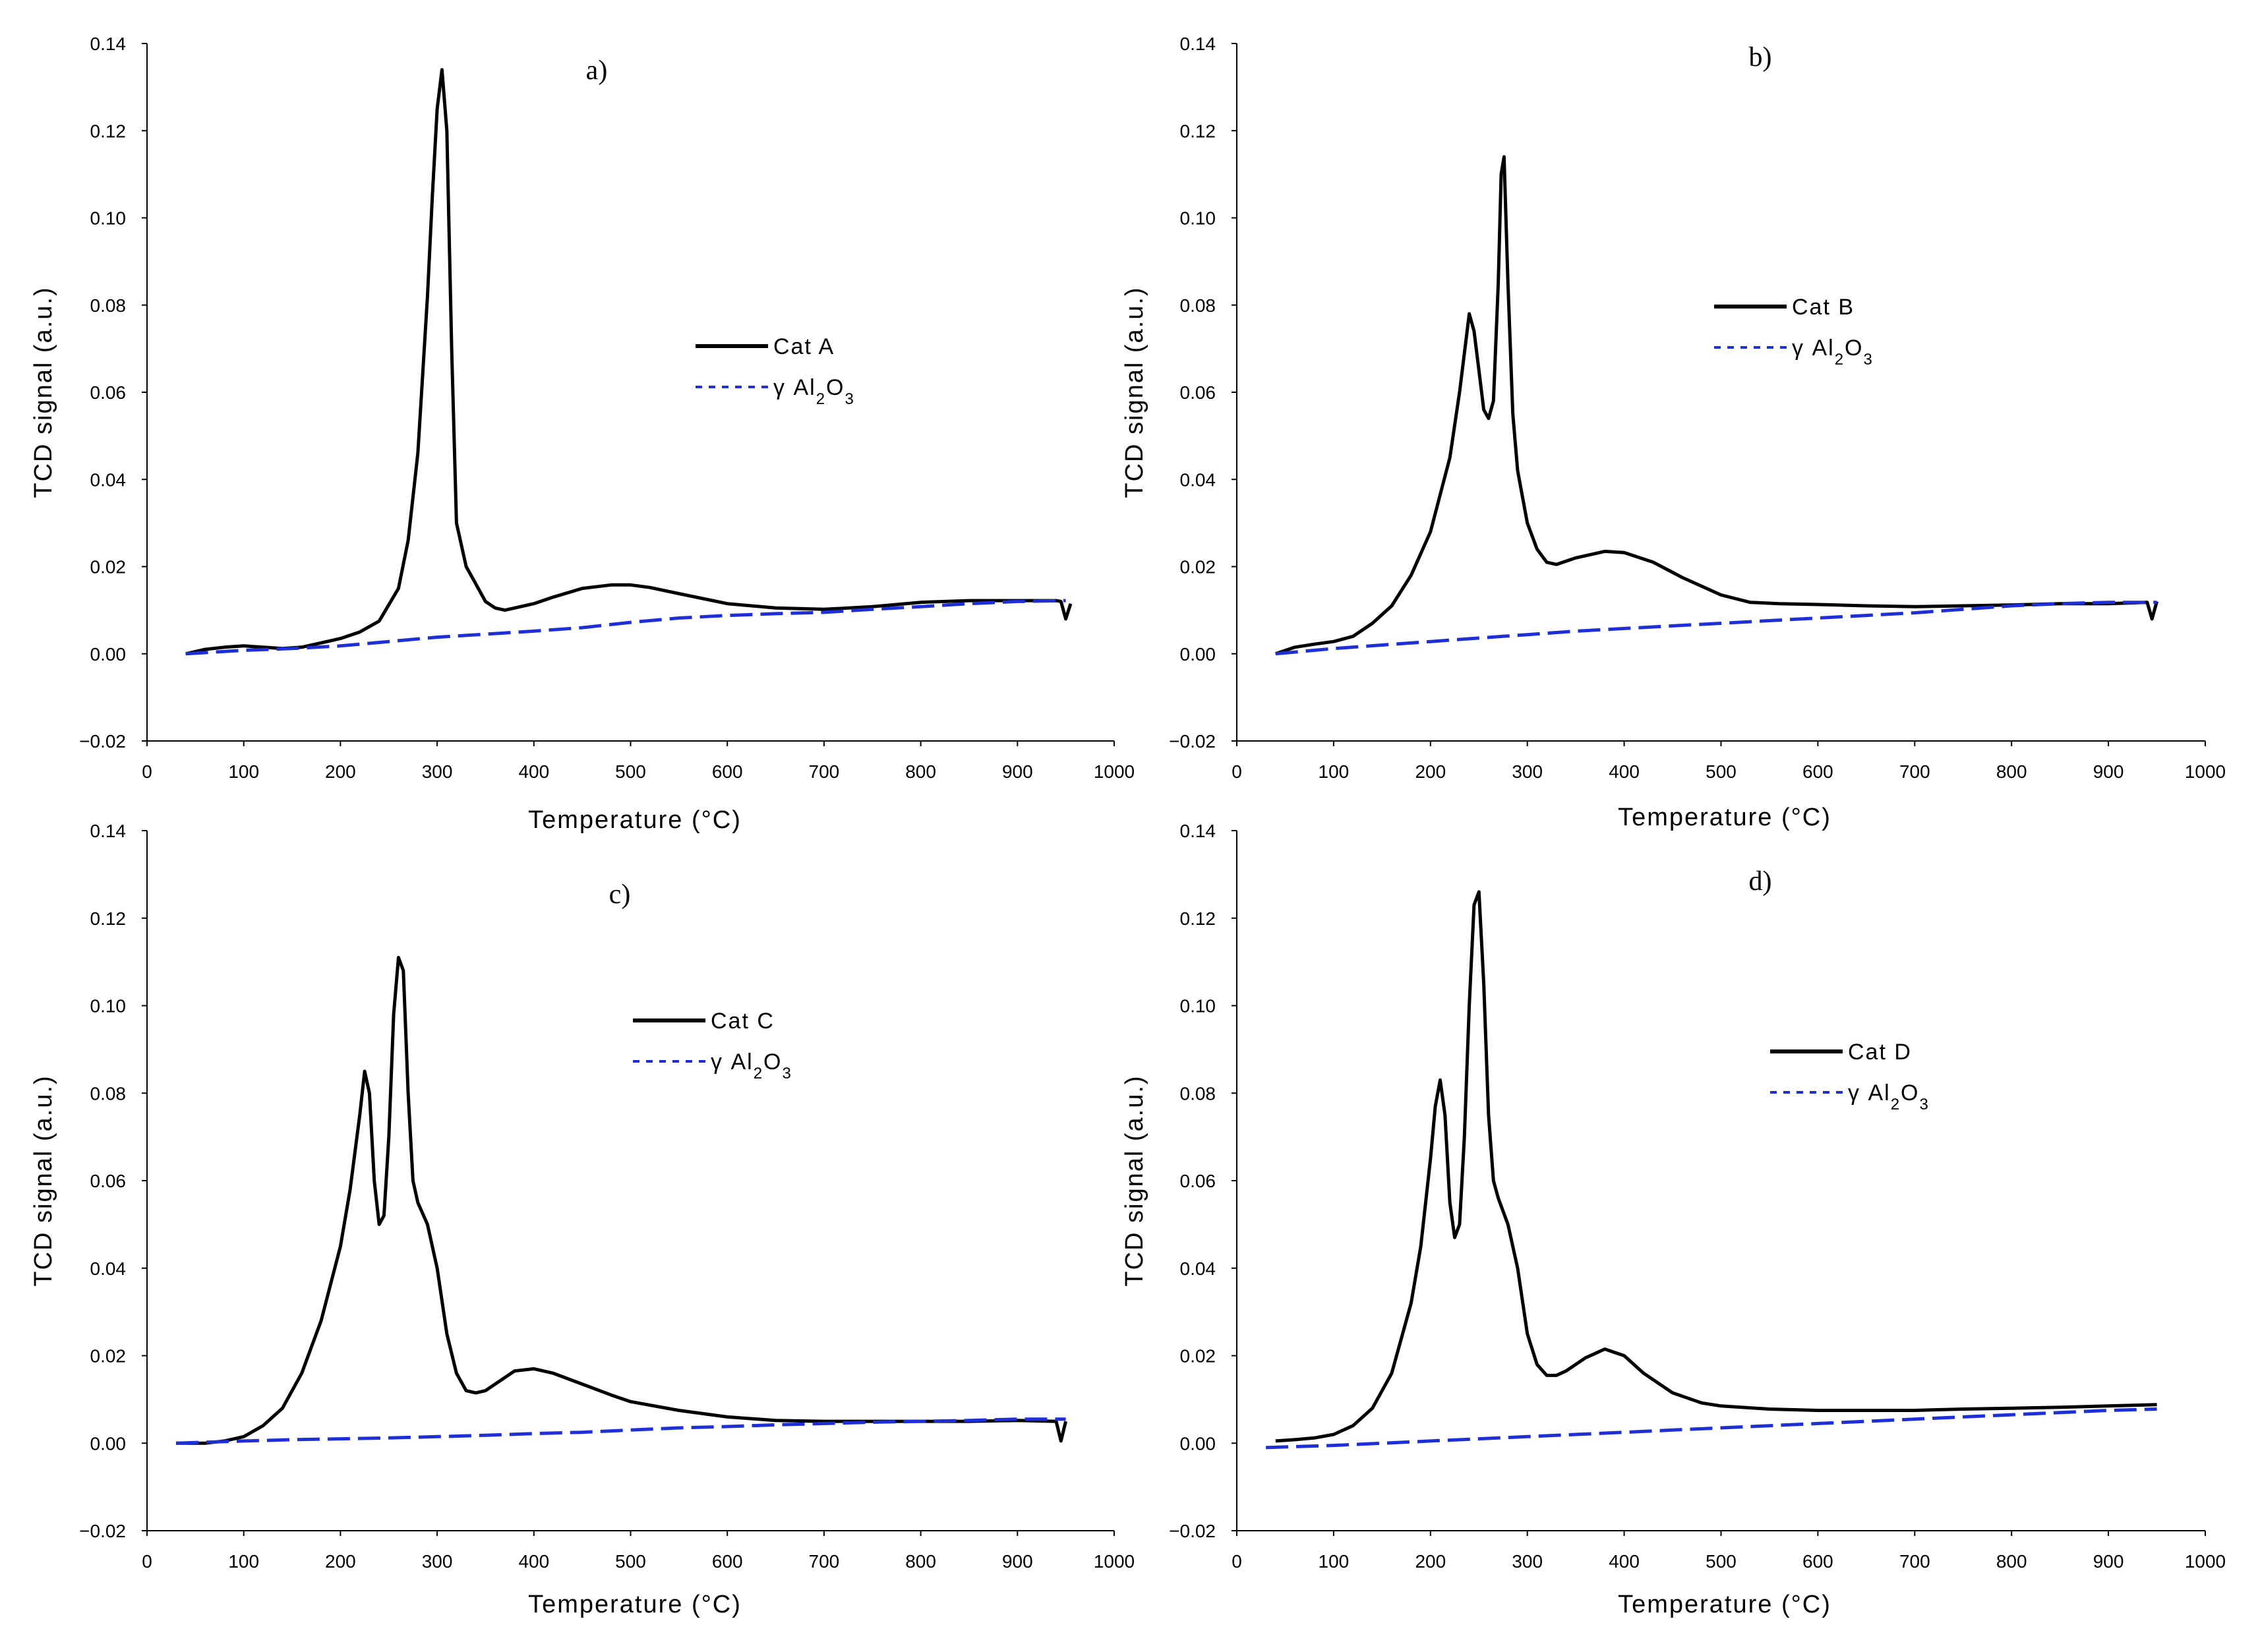 The width and height of the screenshot is (2258, 1652). I want to click on legend-label-catalyst: Cat B, so click(1823, 307).